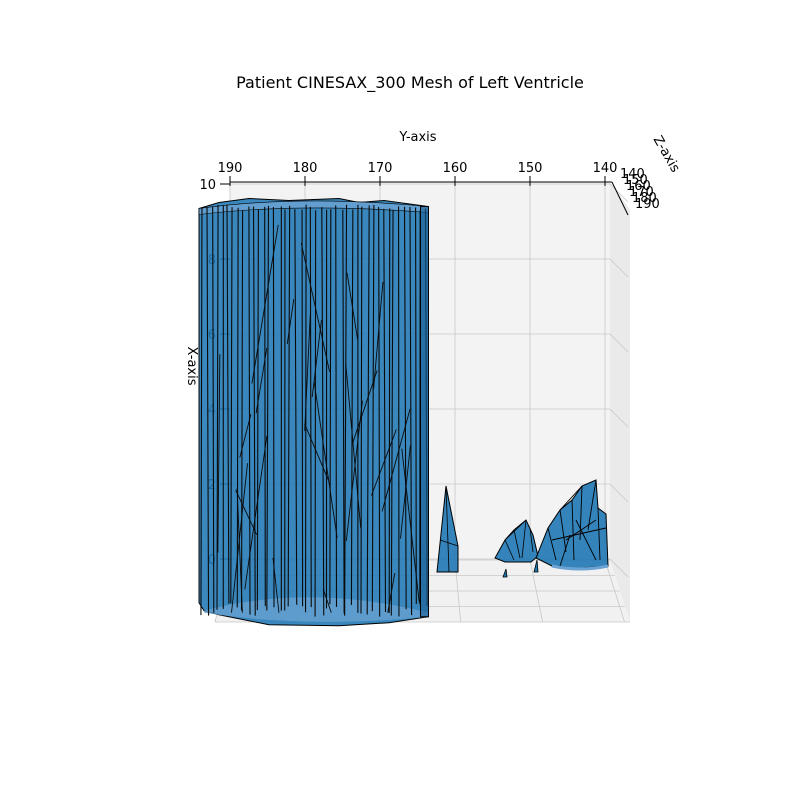 The height and width of the screenshot is (800, 800). I want to click on x-axis-label: X-axis, so click(191, 366).